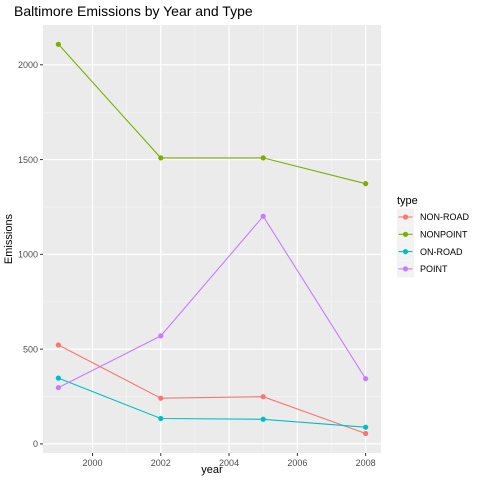 The width and height of the screenshot is (480, 480). Describe the element at coordinates (229, 463) in the screenshot. I see `x-tick-label: 2004` at that location.